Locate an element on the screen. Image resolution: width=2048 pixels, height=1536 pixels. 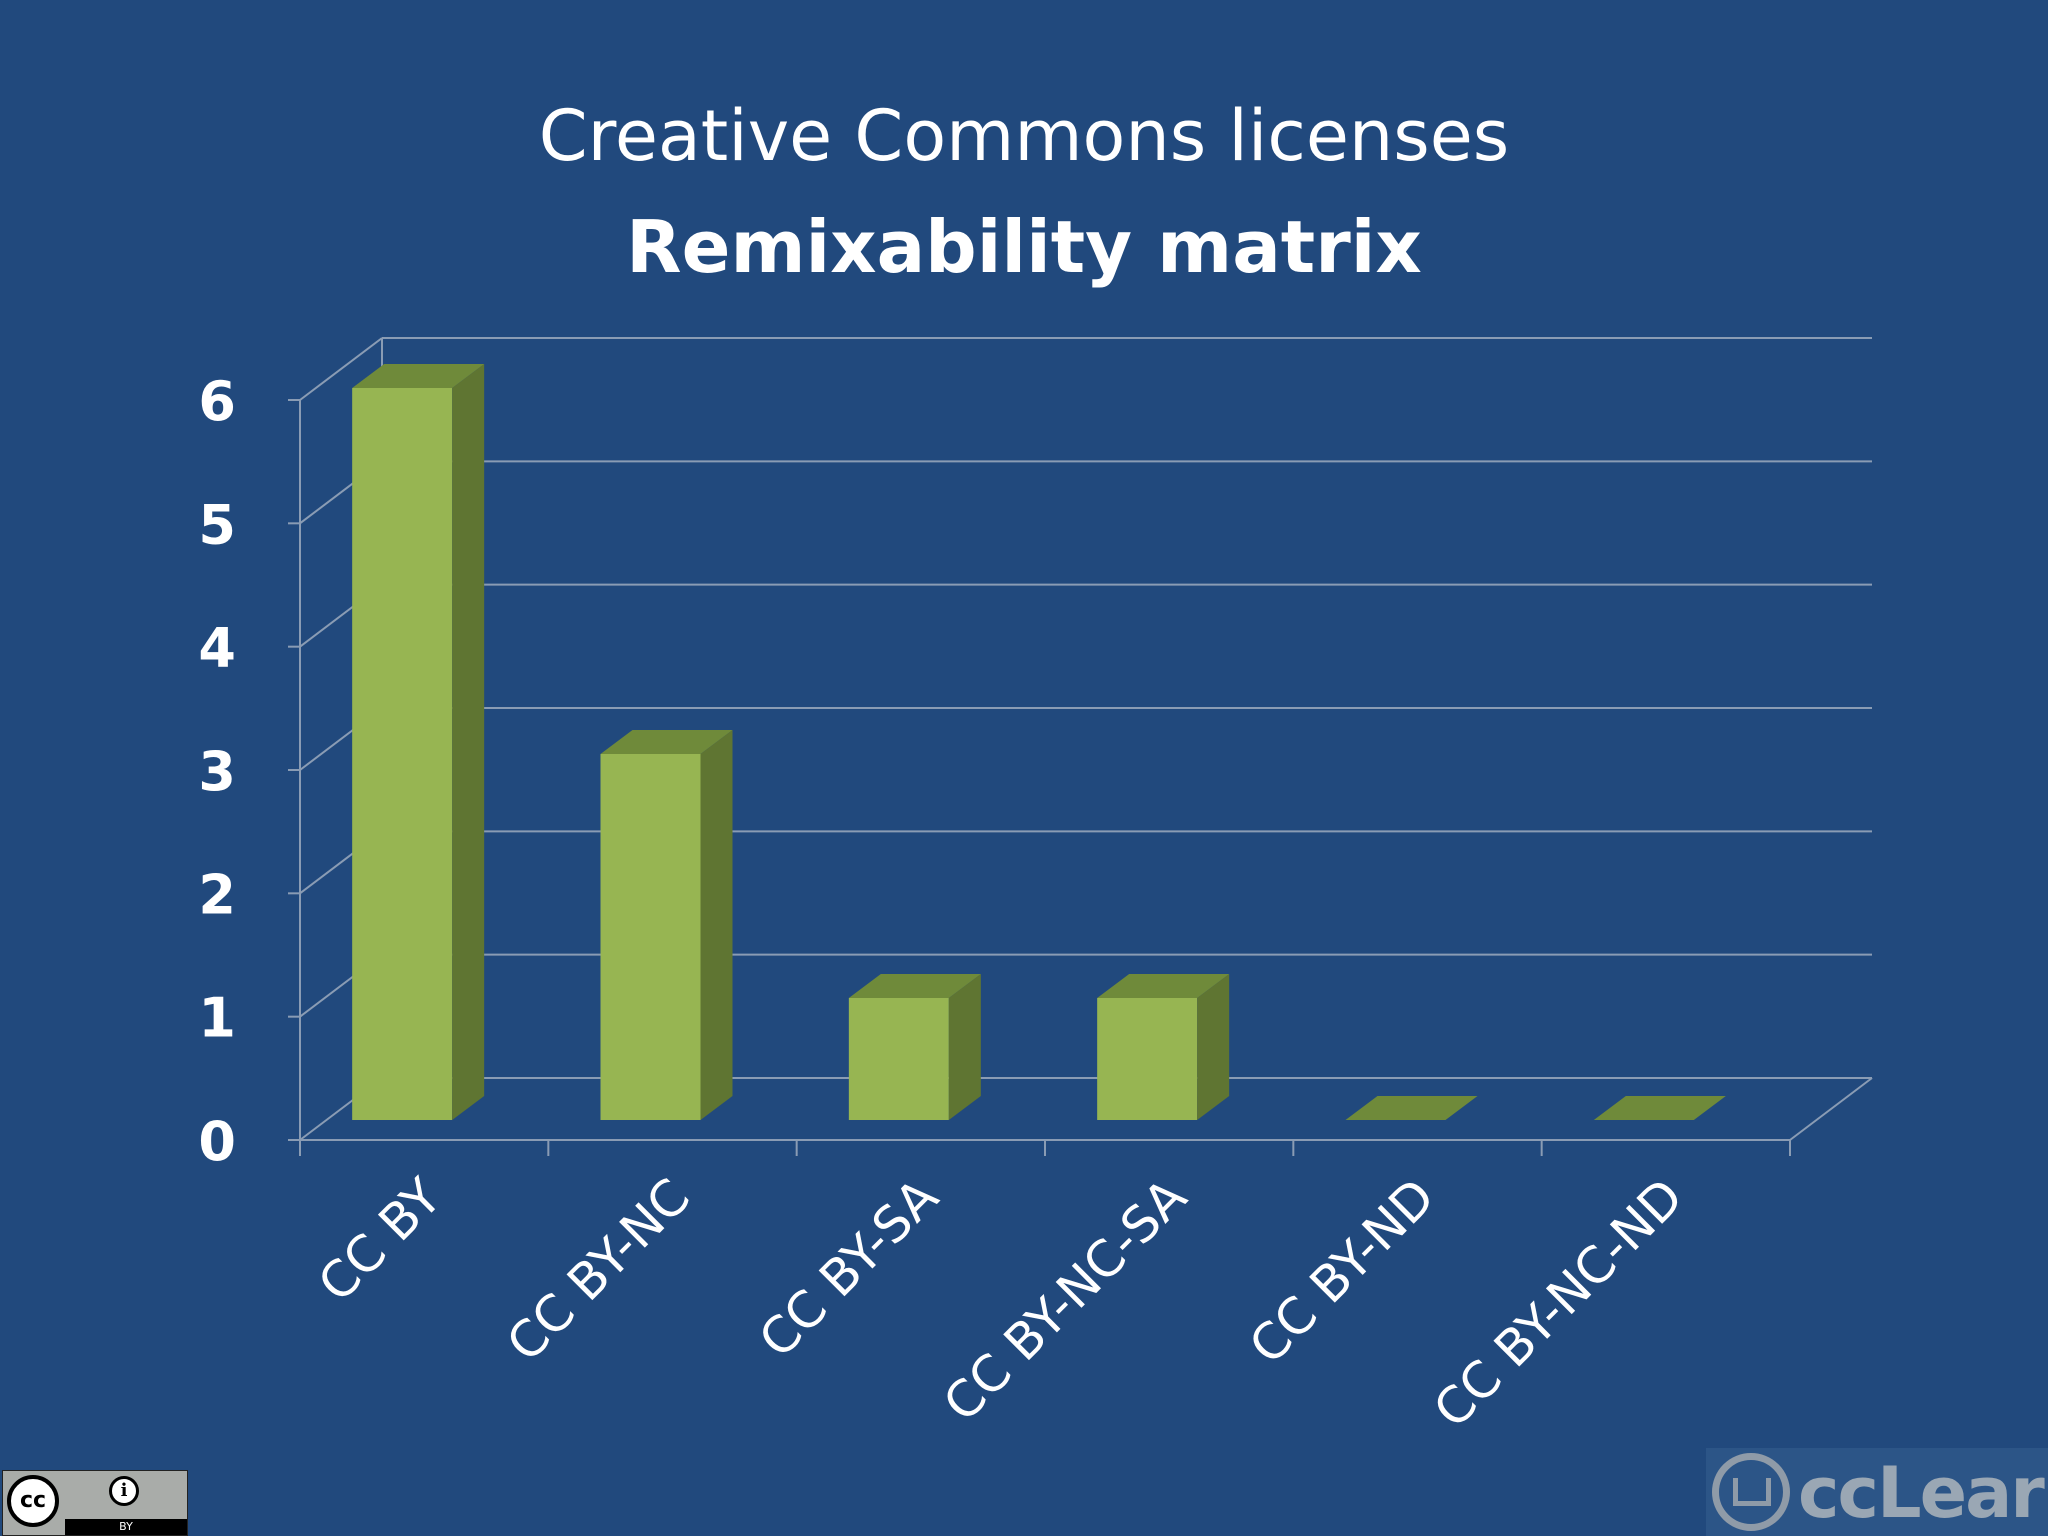
chart-subtitle: Remixability matrix is located at coordinates (1024, 247).